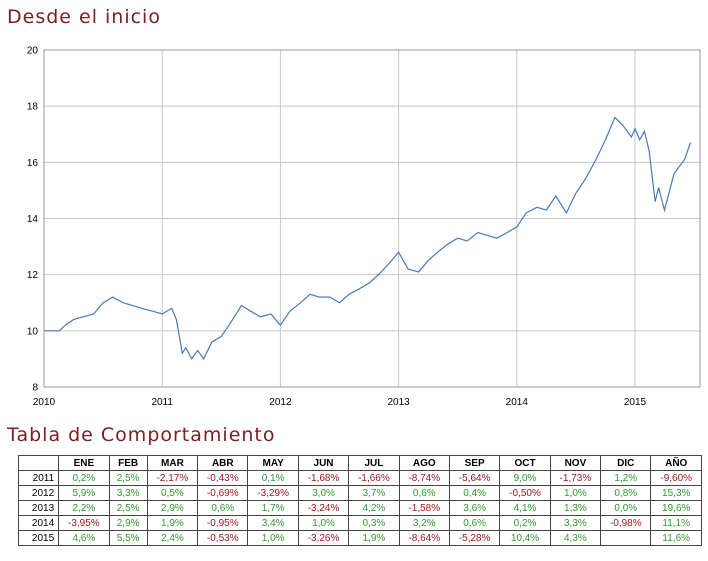 The width and height of the screenshot is (708, 561). Describe the element at coordinates (398, 402) in the screenshot. I see `x-tick-label: 2013` at that location.